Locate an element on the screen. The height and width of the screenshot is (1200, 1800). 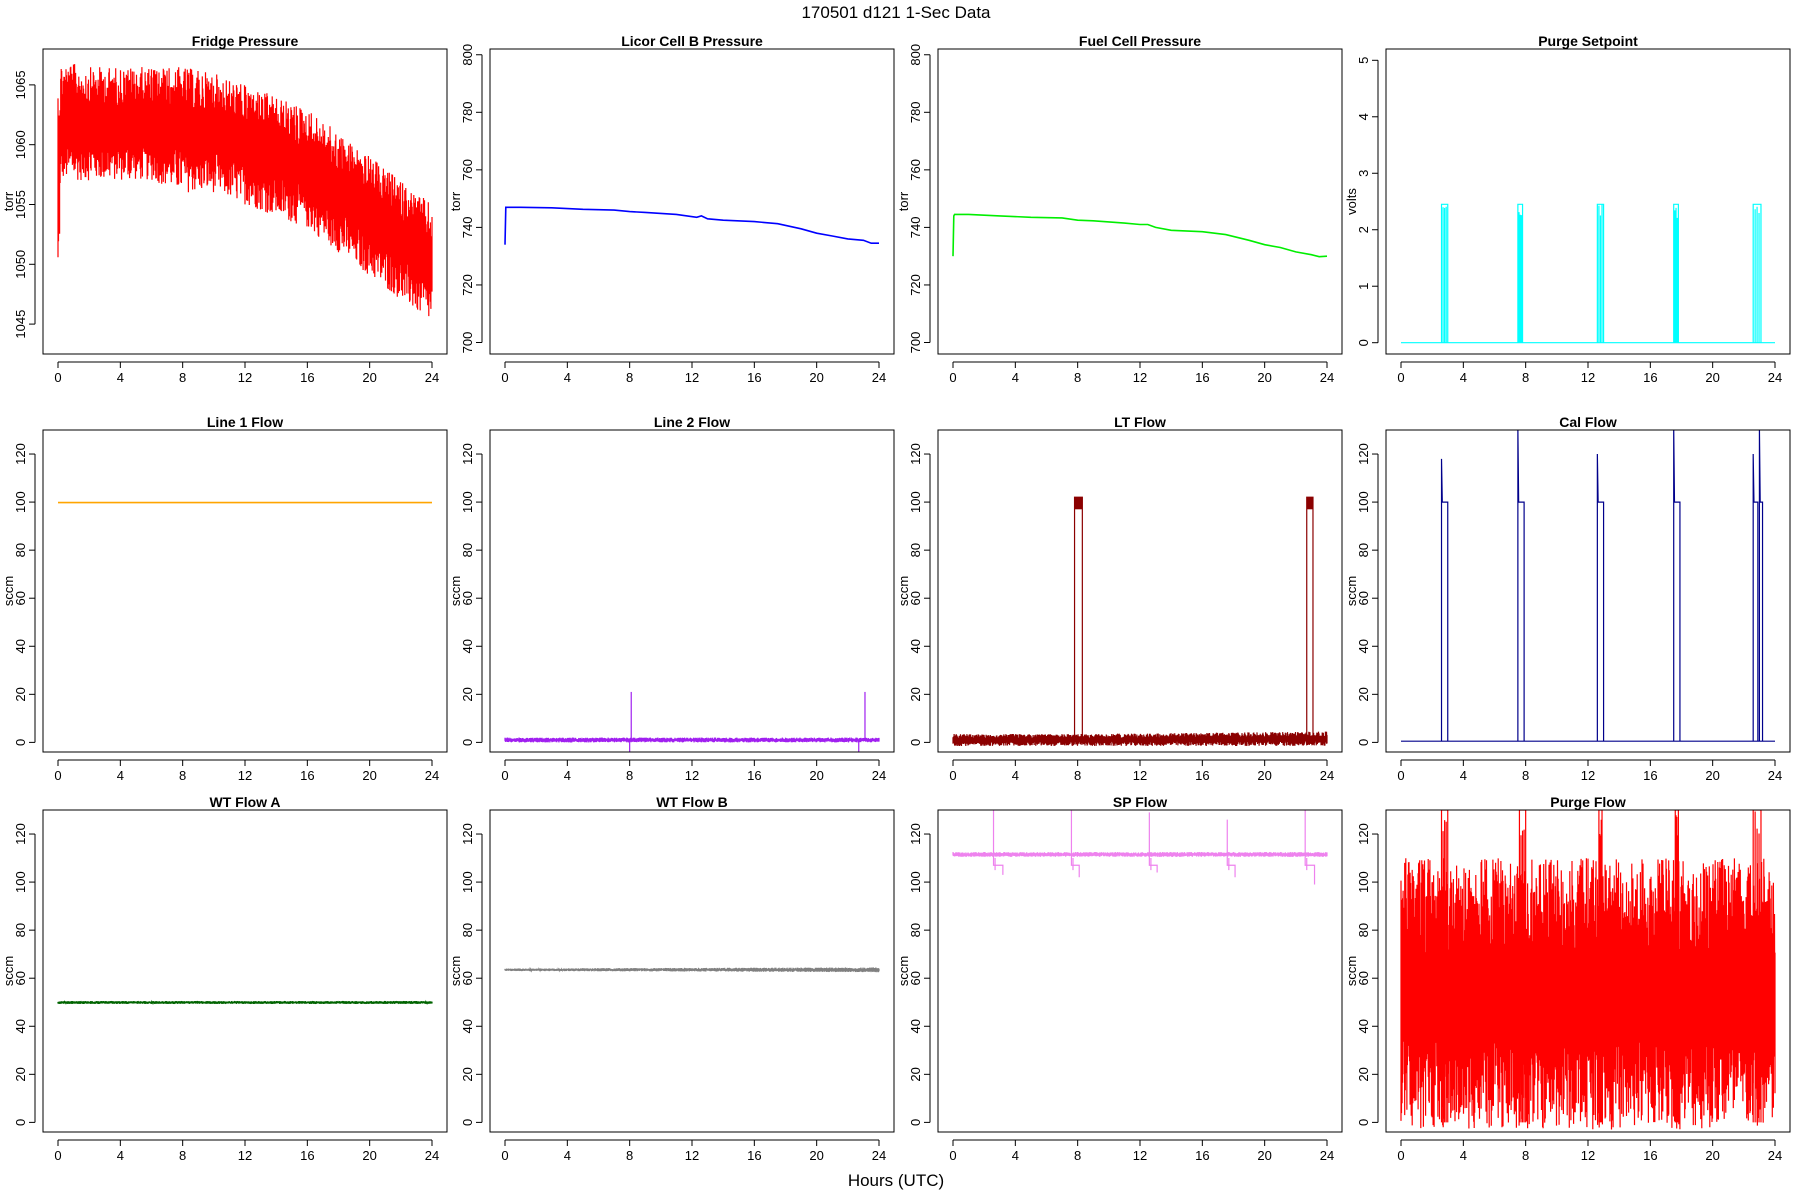
chart-10-x-tick-label: 0 is located at coordinates (504, 1155).